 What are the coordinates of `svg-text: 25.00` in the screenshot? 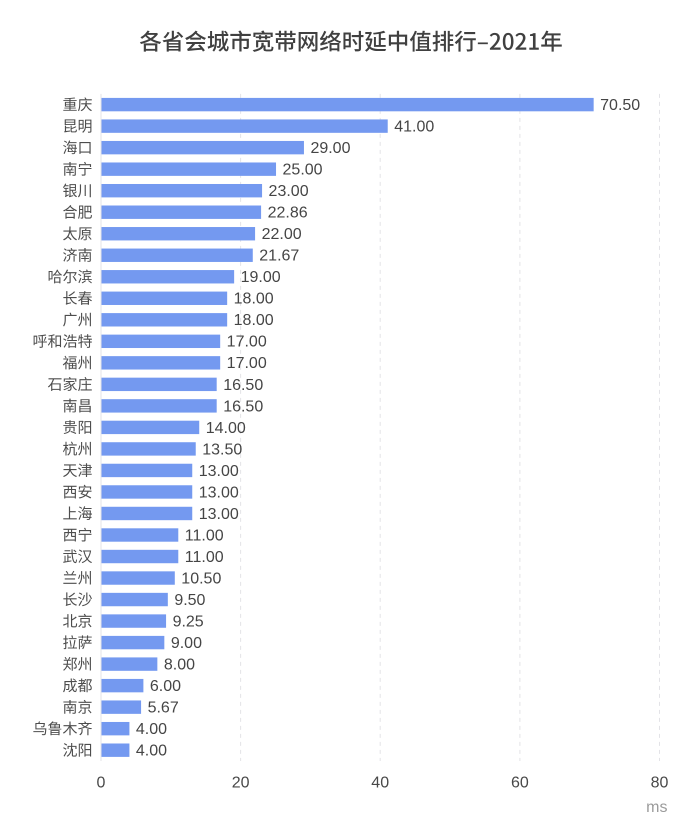 It's located at (303, 170).